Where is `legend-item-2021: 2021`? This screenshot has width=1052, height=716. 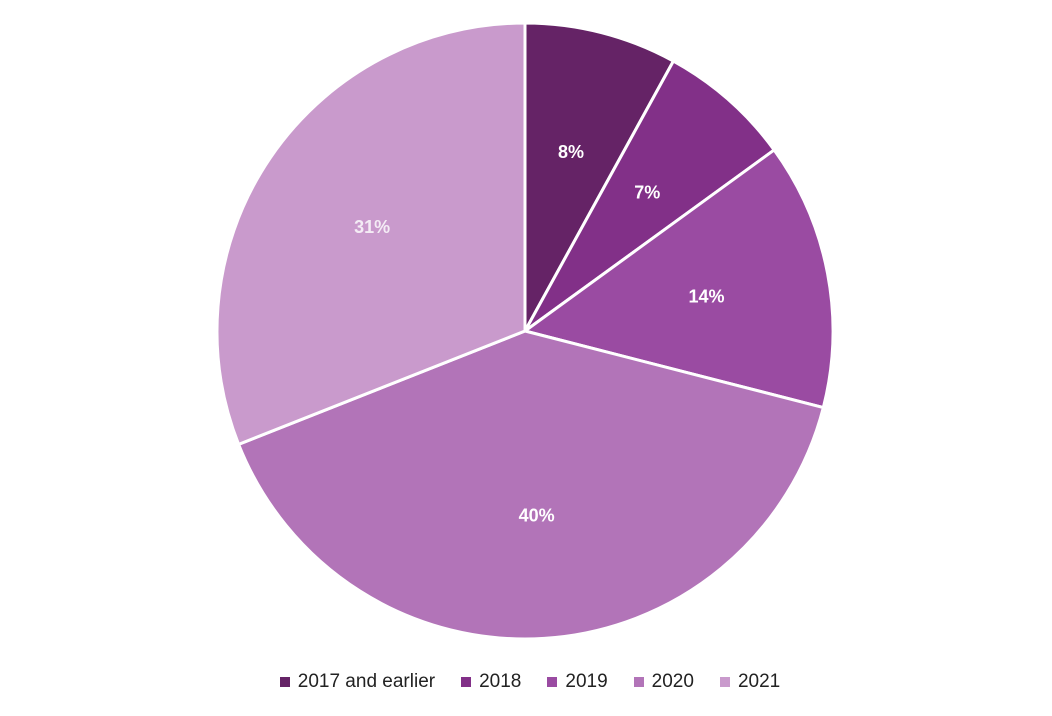
legend-item-2021: 2021 is located at coordinates (750, 682).